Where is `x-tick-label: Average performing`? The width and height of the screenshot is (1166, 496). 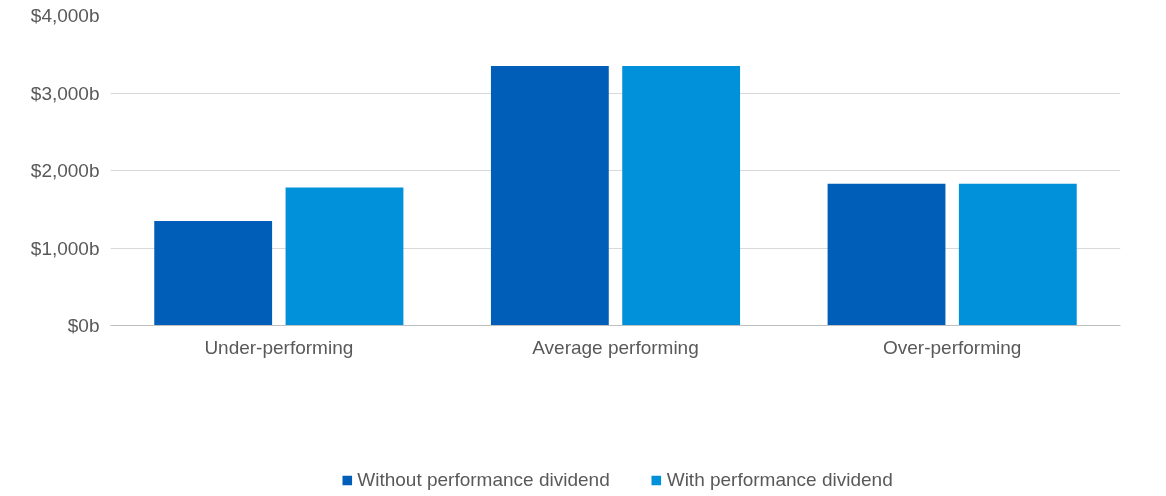
x-tick-label: Average performing is located at coordinates (615, 347).